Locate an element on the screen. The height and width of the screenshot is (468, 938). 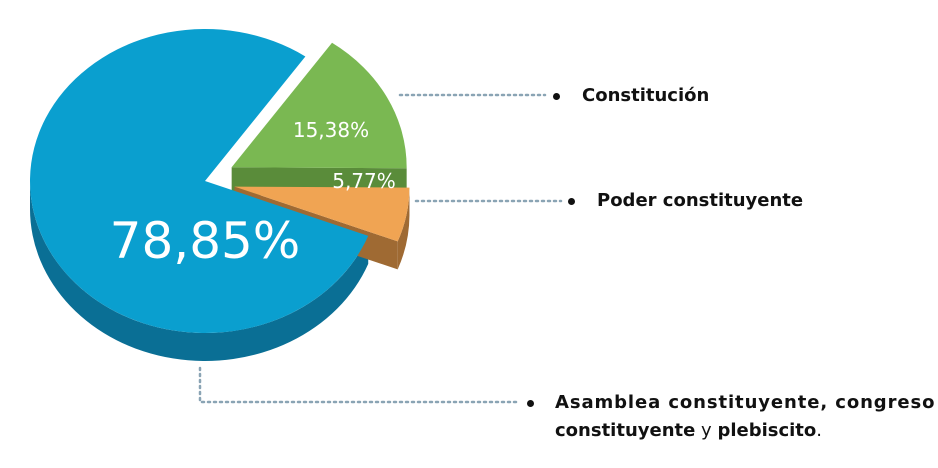
legend-label-asamblea-line2: constituyente y plebiscito. is located at coordinates (745, 431).